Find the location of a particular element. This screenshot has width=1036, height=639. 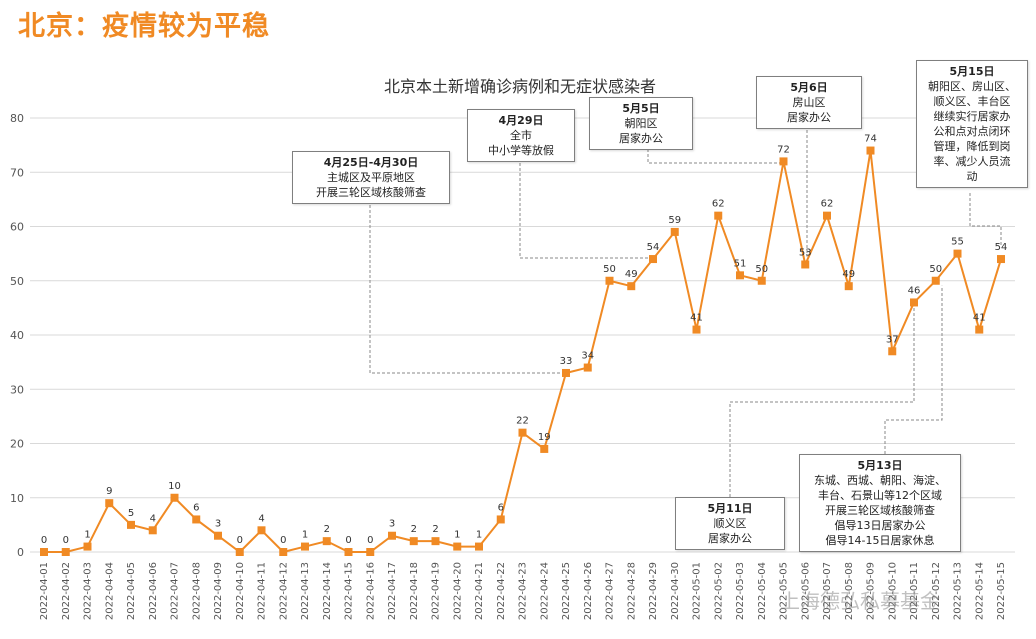

data-label: 53 is located at coordinates (805, 252).